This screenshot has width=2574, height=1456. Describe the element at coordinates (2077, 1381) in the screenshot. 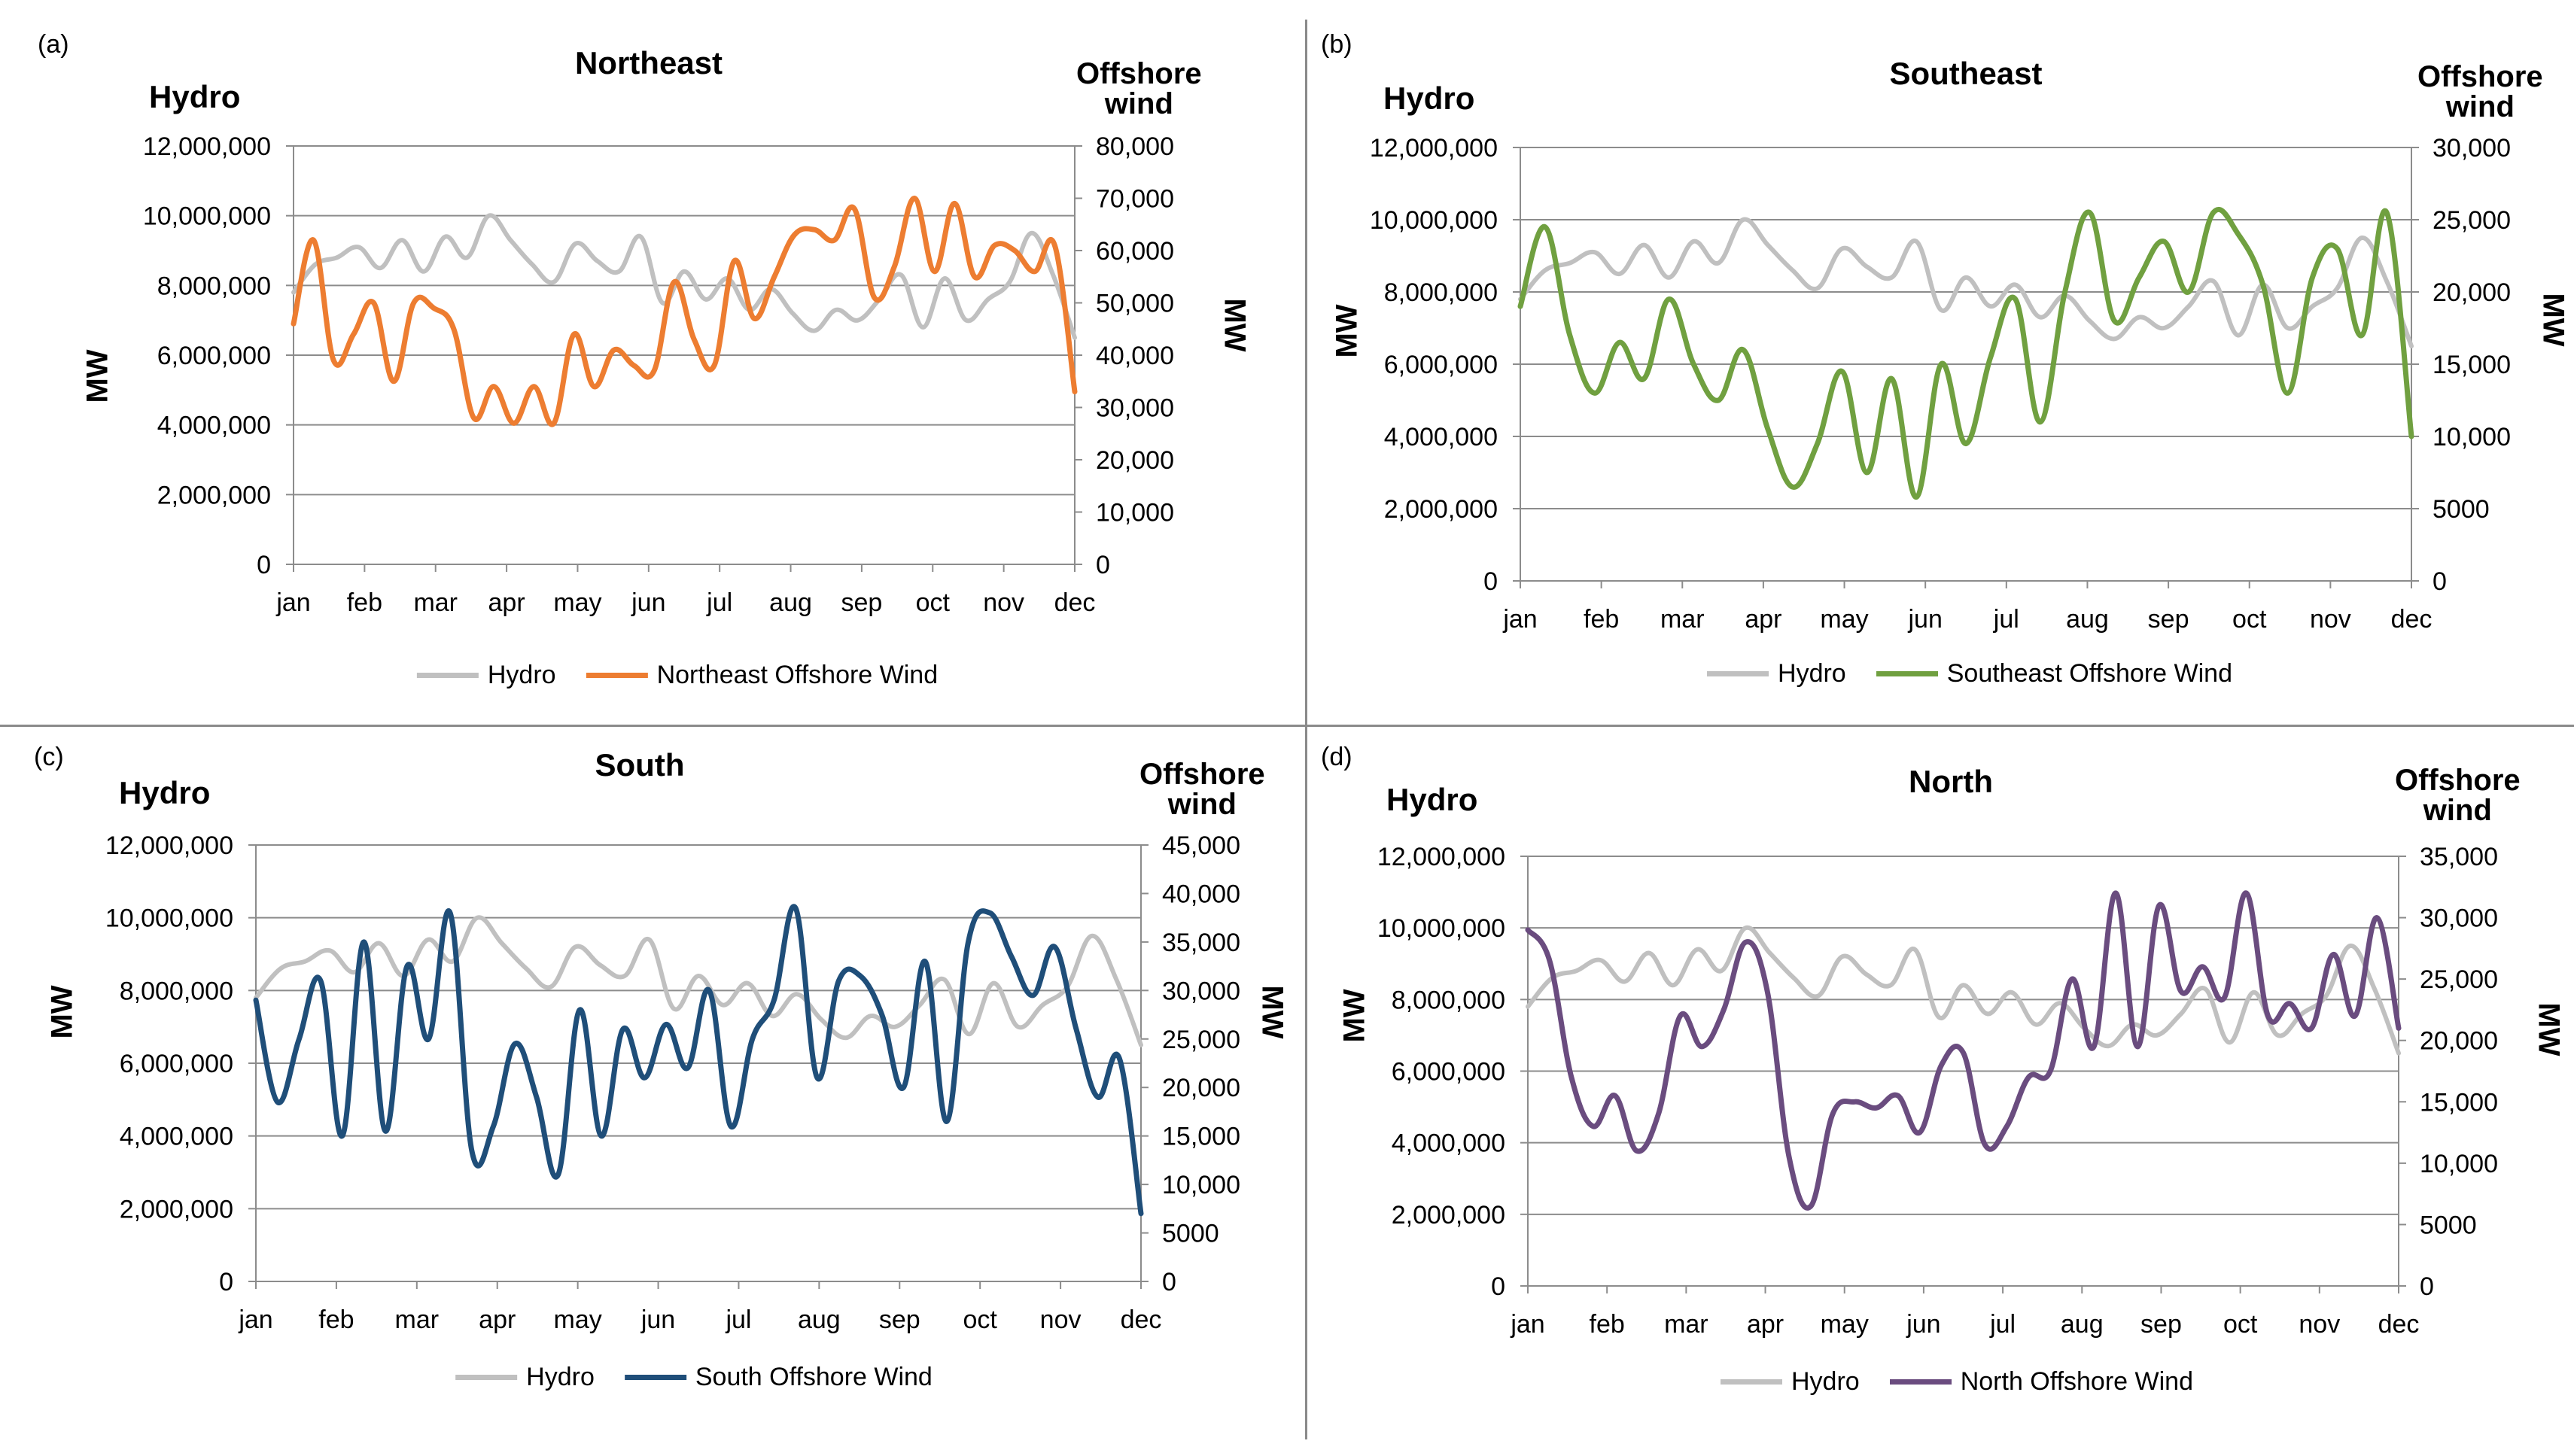

I see `legend-label-wind: North Offshore Wind` at that location.